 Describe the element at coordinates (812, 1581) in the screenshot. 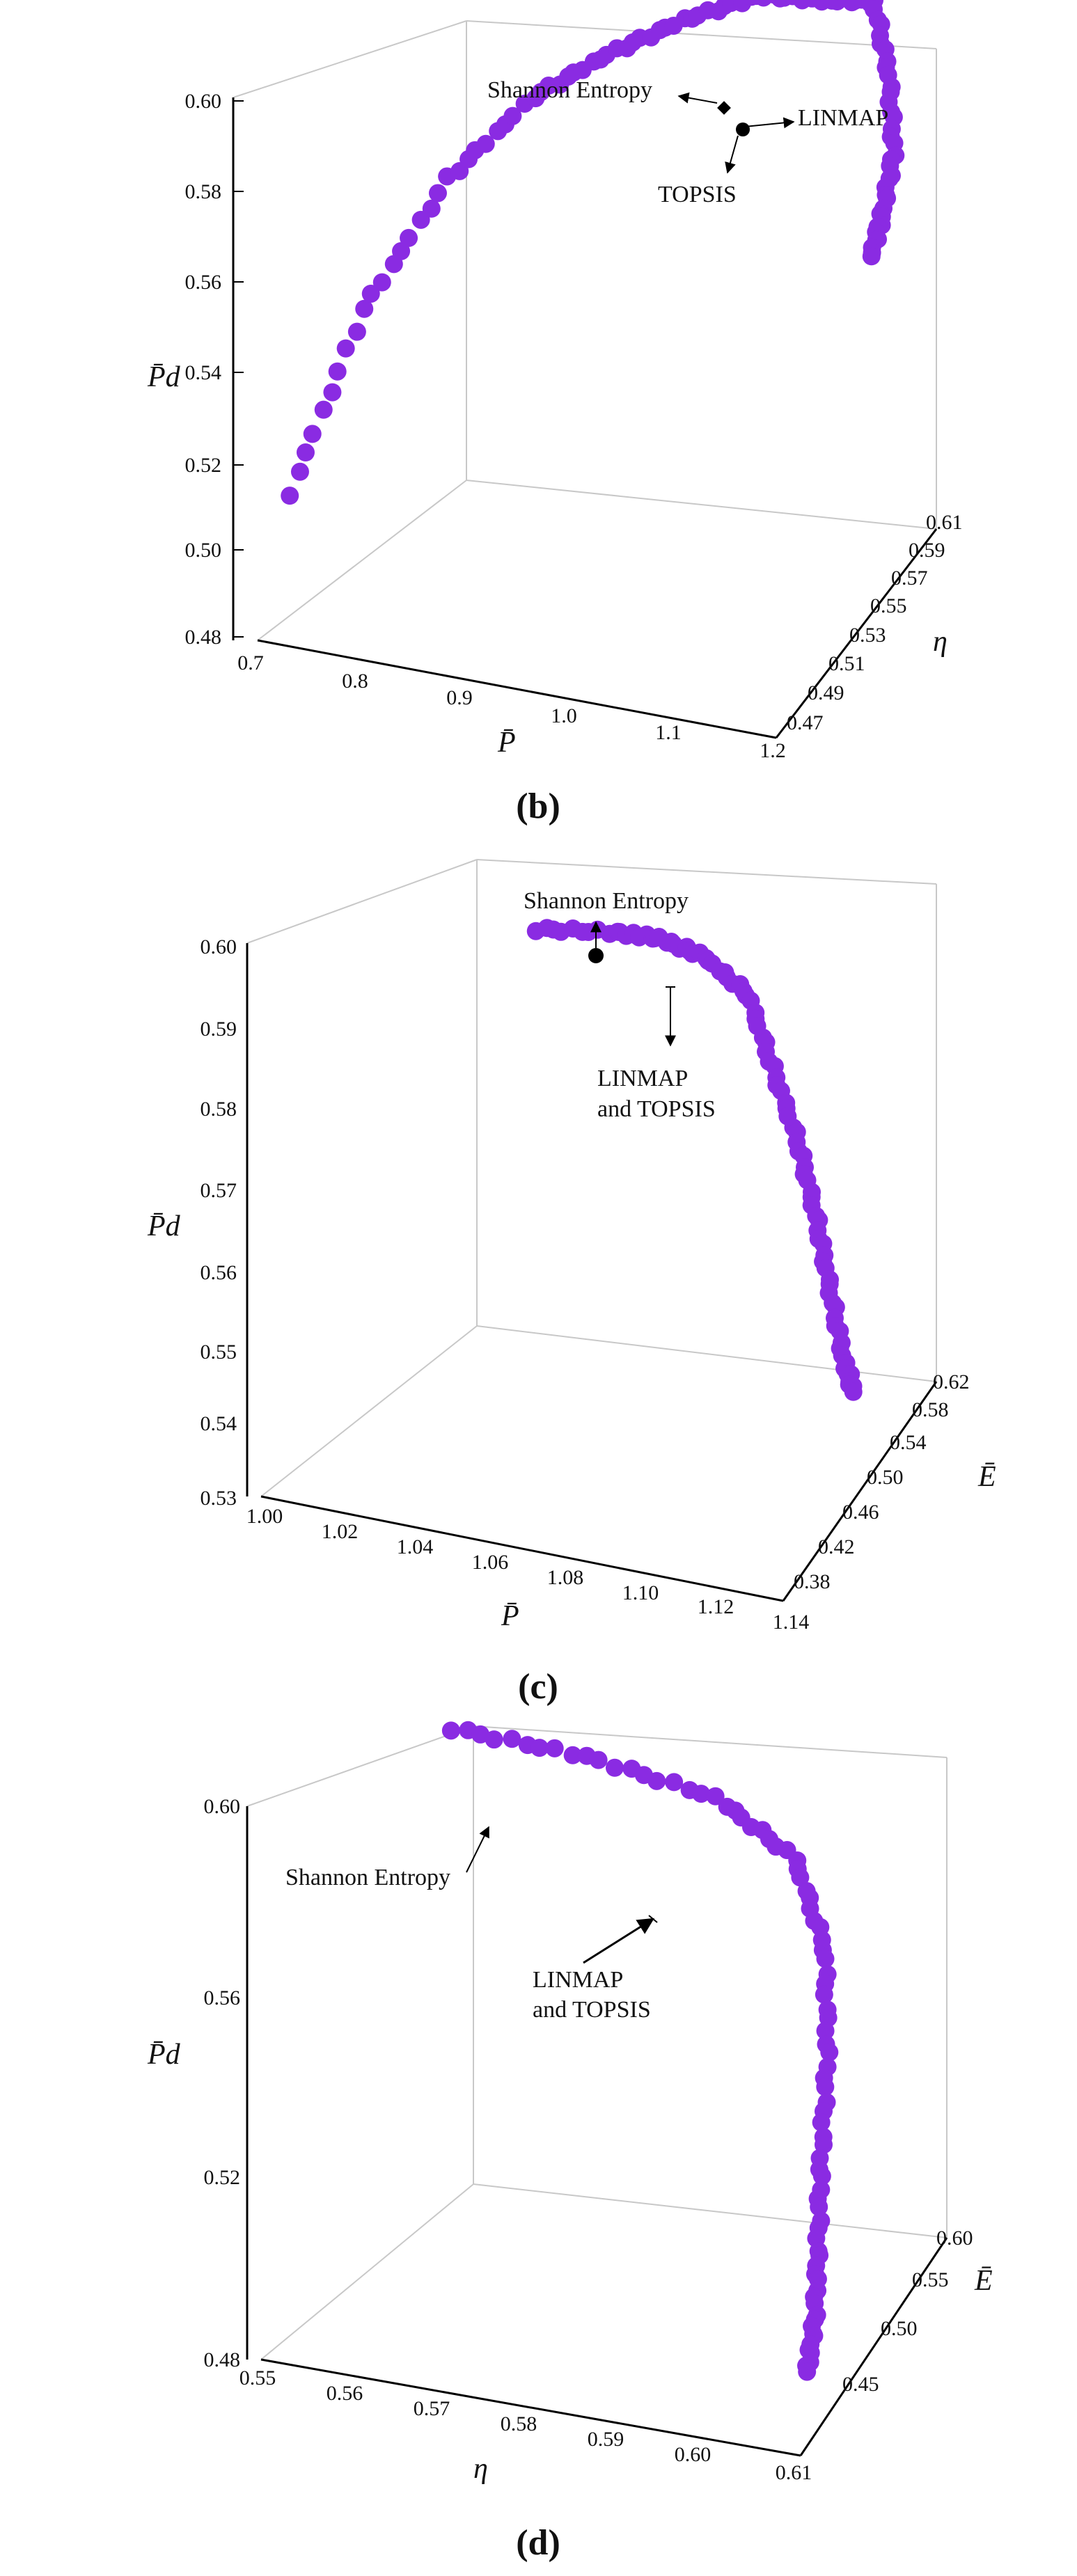

I see `c-y-tick-0: 0.38` at that location.